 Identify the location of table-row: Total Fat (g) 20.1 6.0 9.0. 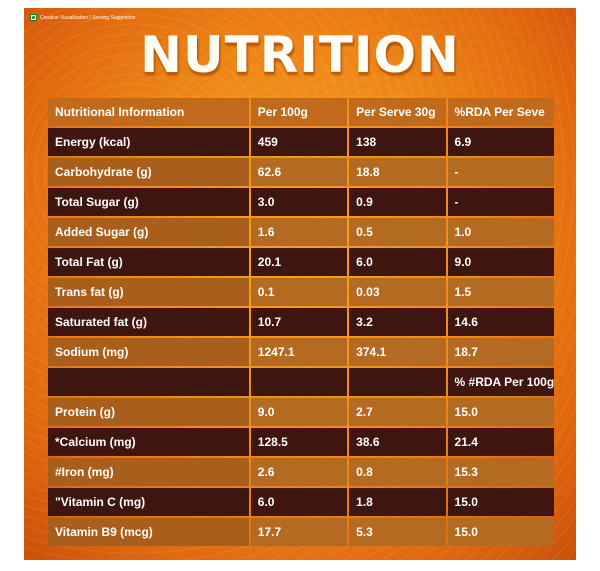
(301, 262).